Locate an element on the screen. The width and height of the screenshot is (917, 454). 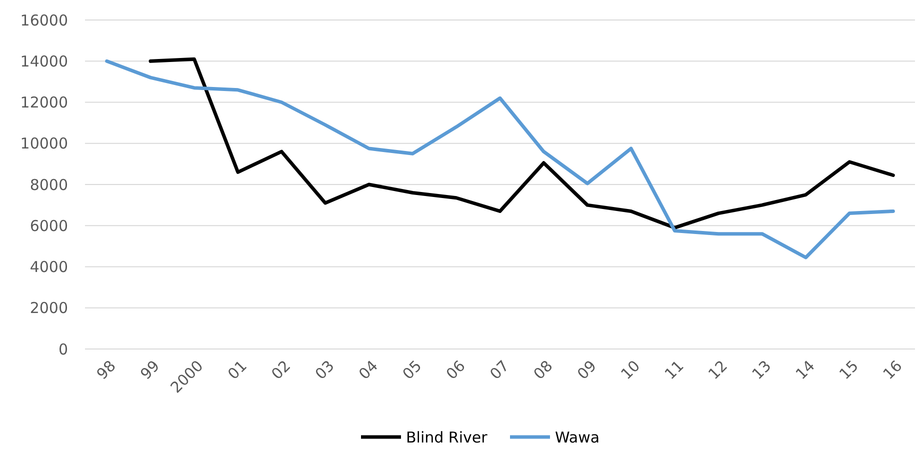
x-tick-label: 98 is located at coordinates (106, 370).